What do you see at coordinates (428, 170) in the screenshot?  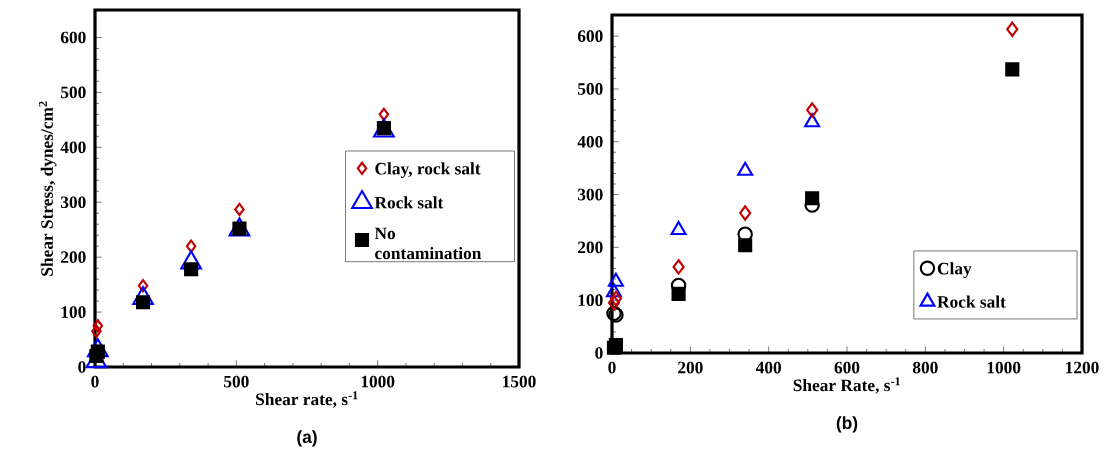 I see `legend-label: Clay, rock salt` at bounding box center [428, 170].